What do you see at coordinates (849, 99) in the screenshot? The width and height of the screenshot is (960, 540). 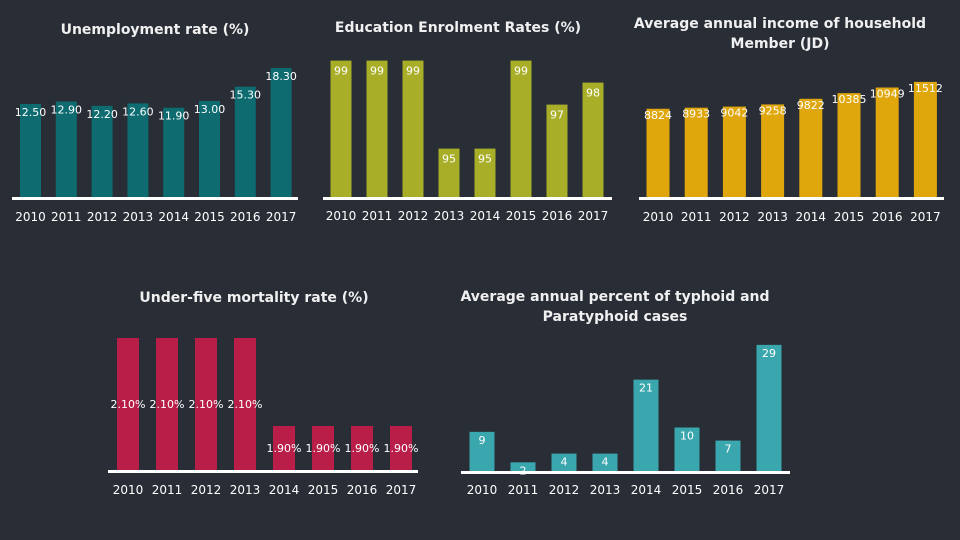 I see `income-data-label-2015: 10385` at bounding box center [849, 99].